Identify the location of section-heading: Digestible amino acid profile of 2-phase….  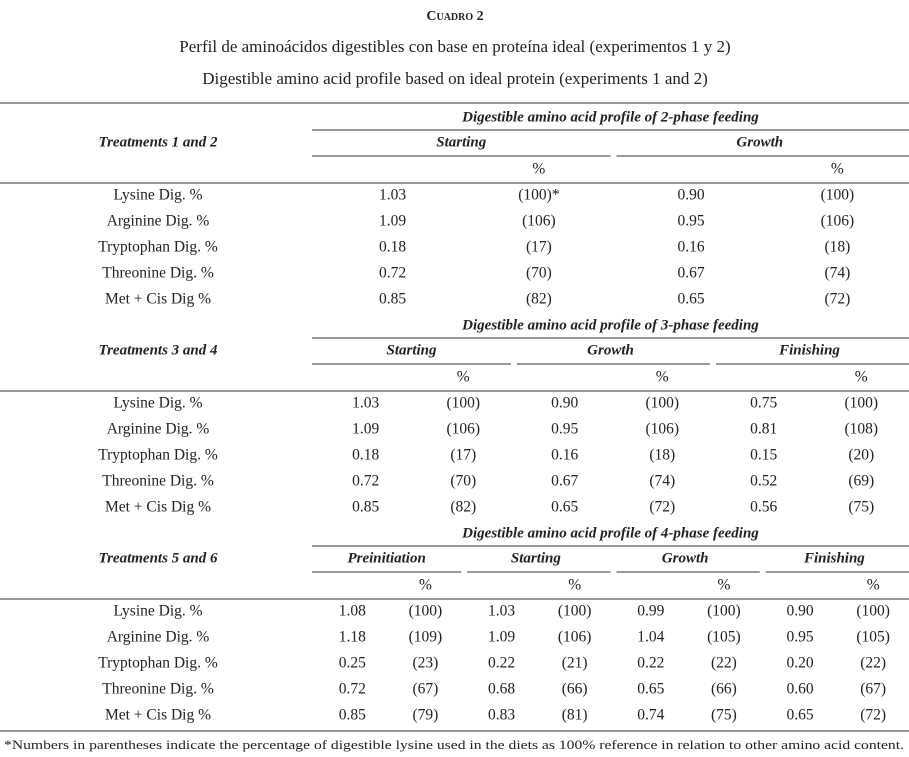
(610, 117).